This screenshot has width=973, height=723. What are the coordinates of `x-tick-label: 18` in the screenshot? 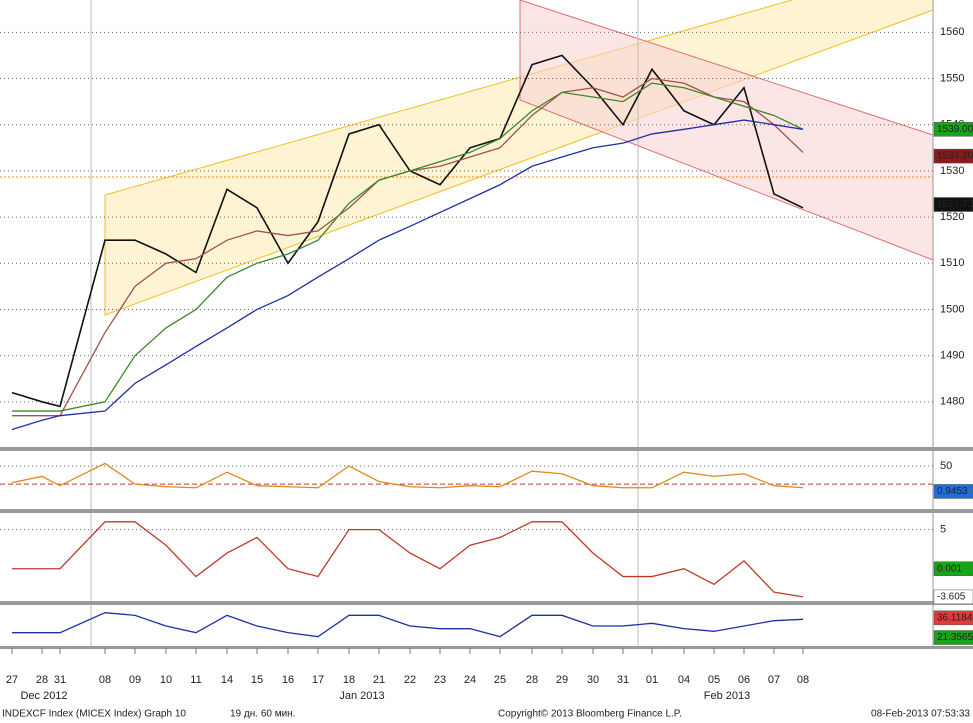 It's located at (349, 680).